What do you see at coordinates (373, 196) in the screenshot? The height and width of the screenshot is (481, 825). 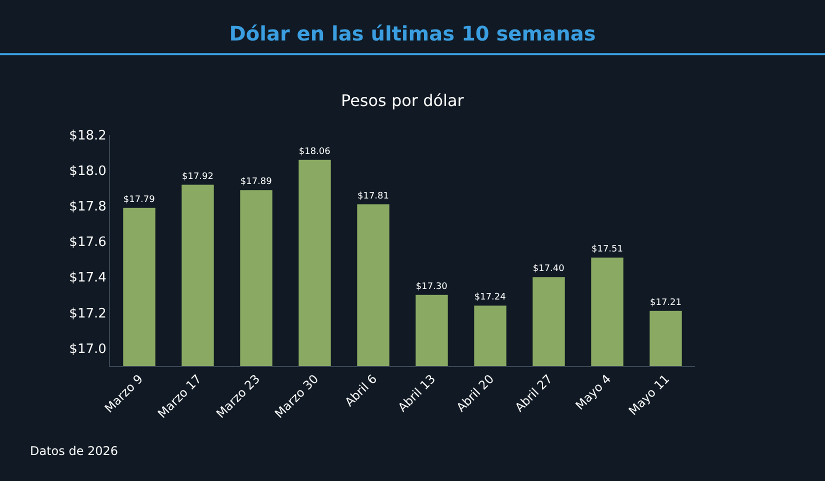 I see `data-label: $17.81` at bounding box center [373, 196].